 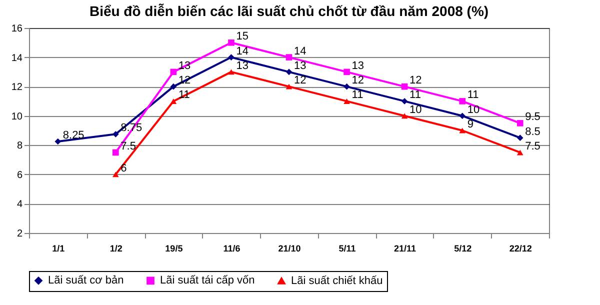 What do you see at coordinates (19, 175) in the screenshot?
I see `y-tick-label: 6` at bounding box center [19, 175].